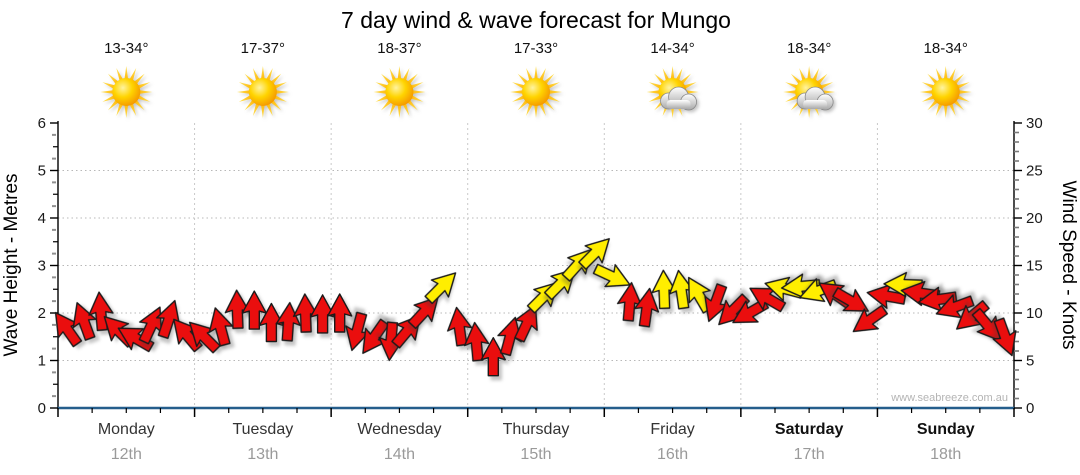  What do you see at coordinates (809, 48) in the screenshot?
I see `temperature-range-saturday: 18-34°` at bounding box center [809, 48].